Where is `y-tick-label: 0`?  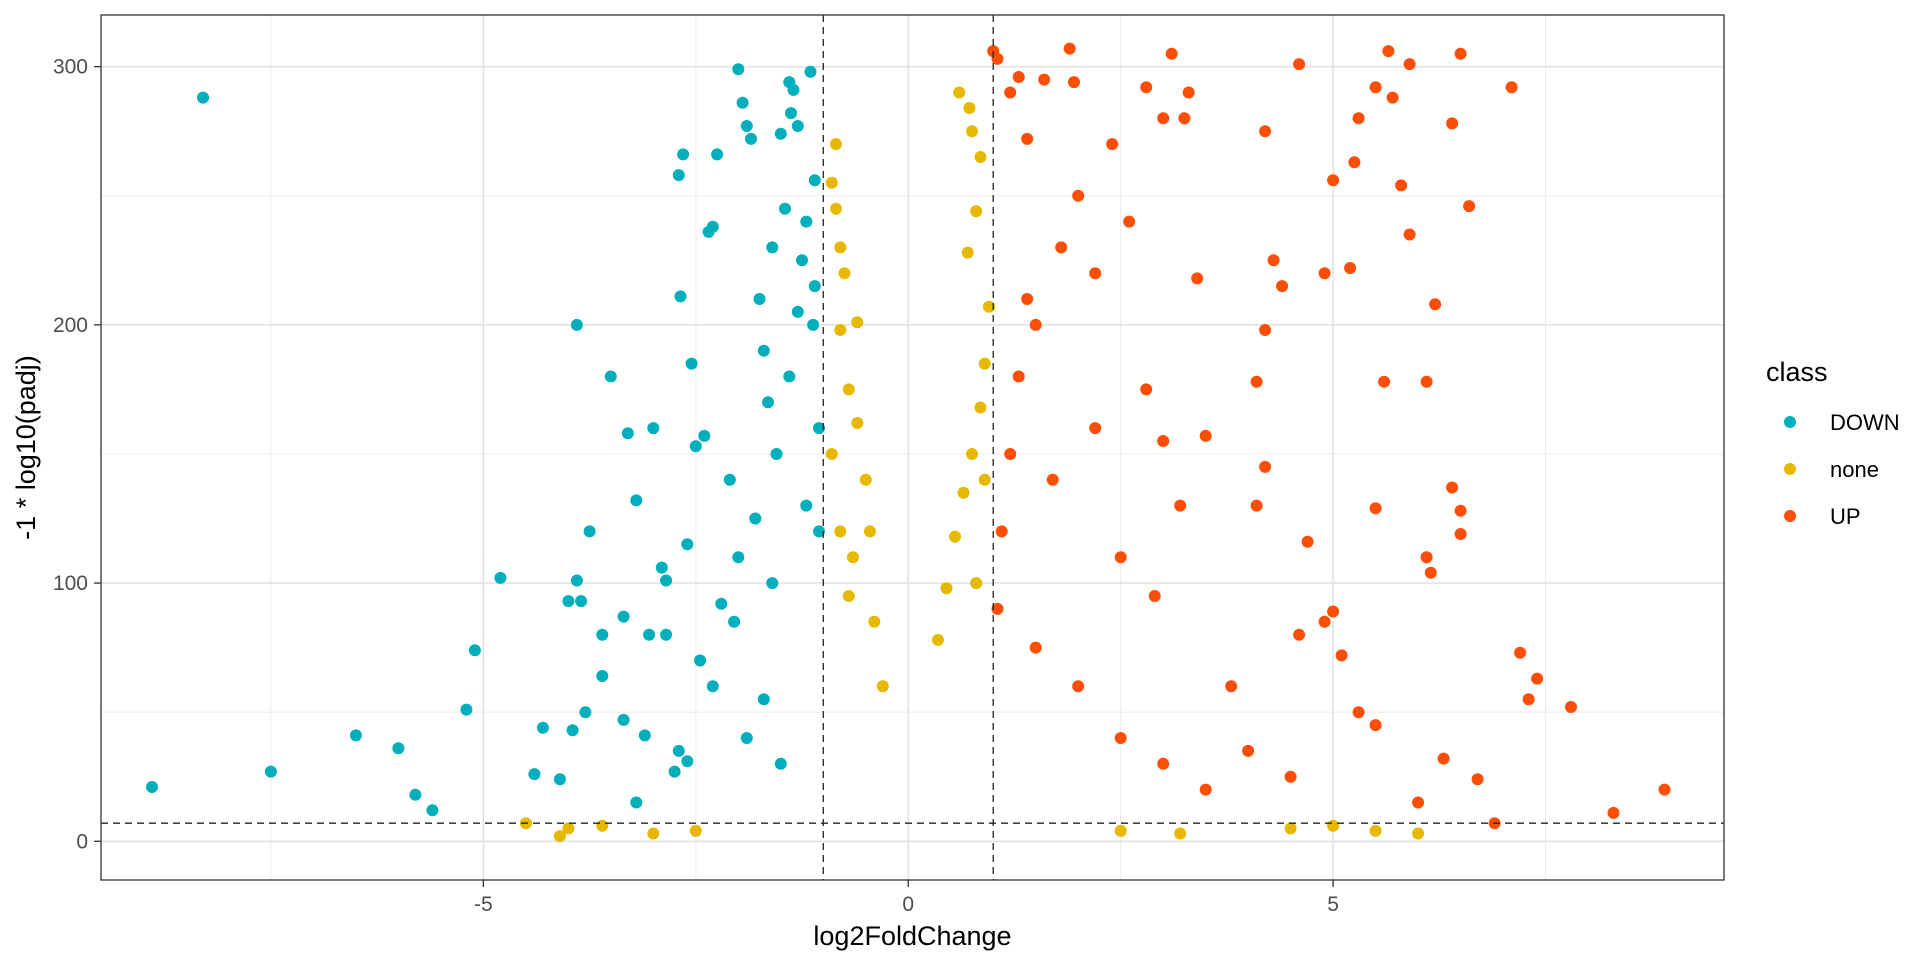
y-tick-label: 0 is located at coordinates (82, 841).